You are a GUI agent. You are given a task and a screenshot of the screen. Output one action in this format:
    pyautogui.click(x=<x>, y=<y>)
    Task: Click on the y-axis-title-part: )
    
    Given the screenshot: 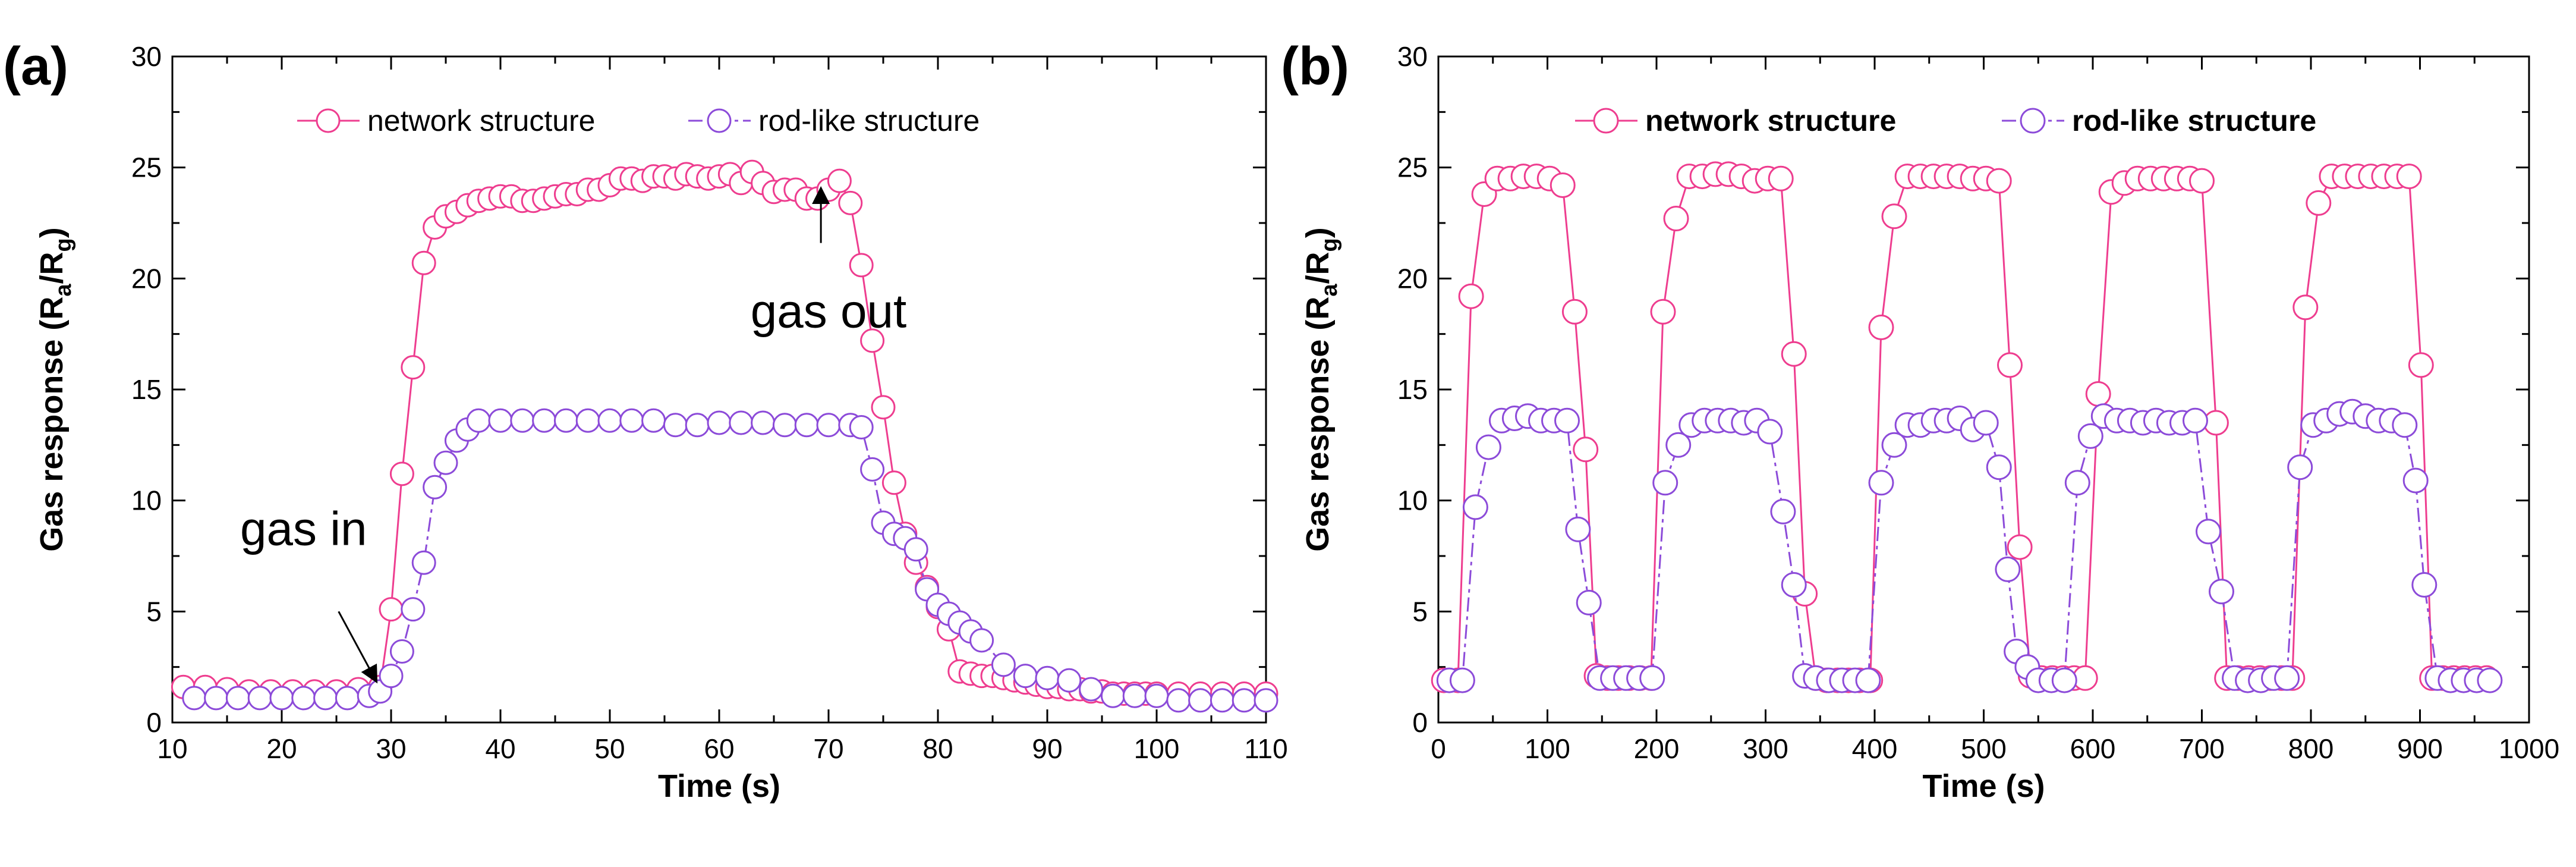 What is the action you would take?
    pyautogui.click(x=52, y=232)
    